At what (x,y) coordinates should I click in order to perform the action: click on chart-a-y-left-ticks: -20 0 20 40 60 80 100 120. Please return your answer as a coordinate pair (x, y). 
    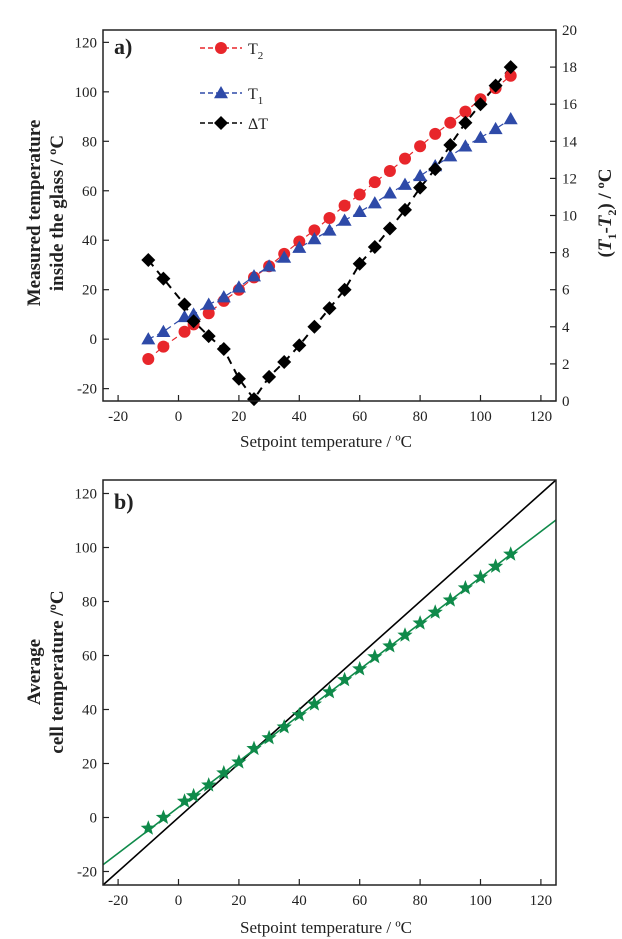
    Looking at the image, I should click on (92, 216).